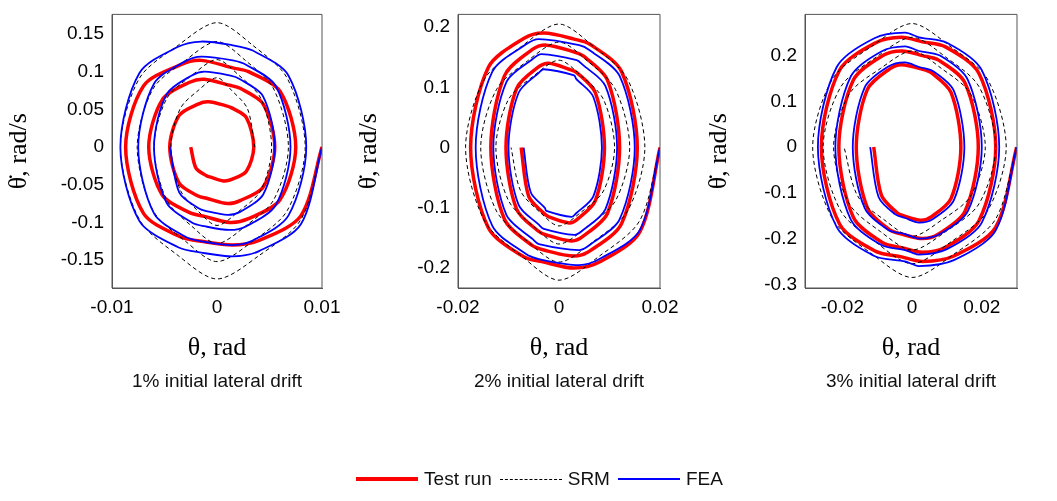 The width and height of the screenshot is (1057, 501). I want to click on text: 1% initial lateral drift, so click(217, 381).